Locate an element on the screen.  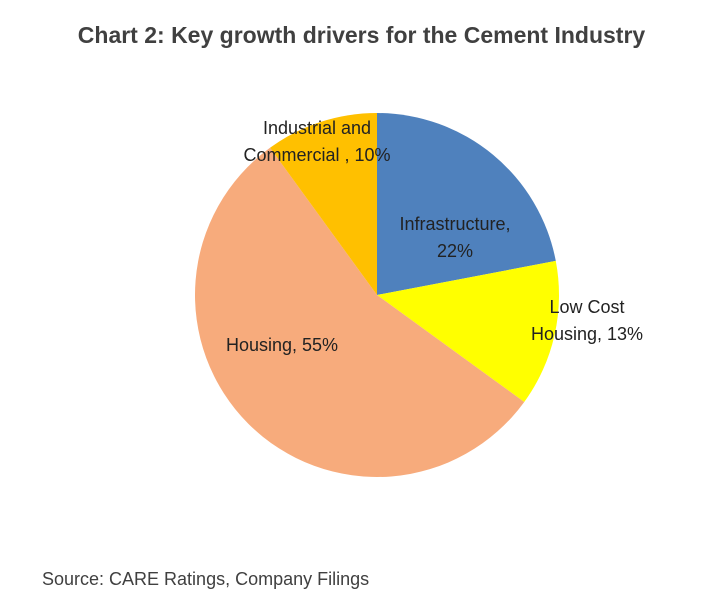
data-label-line: Housing, 55% is located at coordinates (282, 345).